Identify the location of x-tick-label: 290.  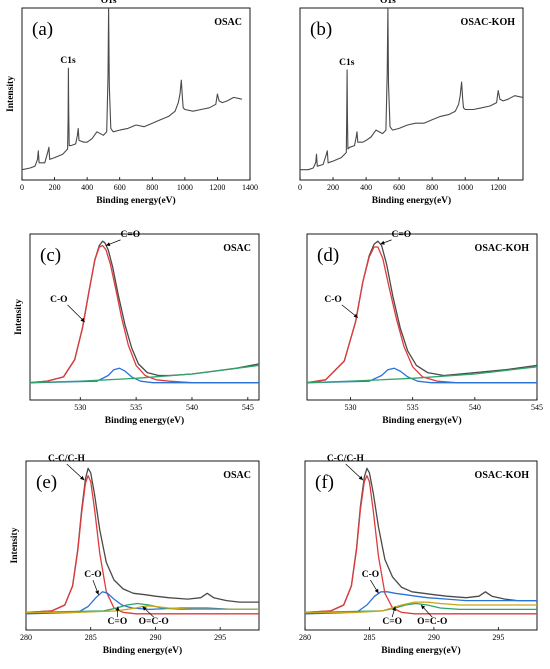
(434, 637).